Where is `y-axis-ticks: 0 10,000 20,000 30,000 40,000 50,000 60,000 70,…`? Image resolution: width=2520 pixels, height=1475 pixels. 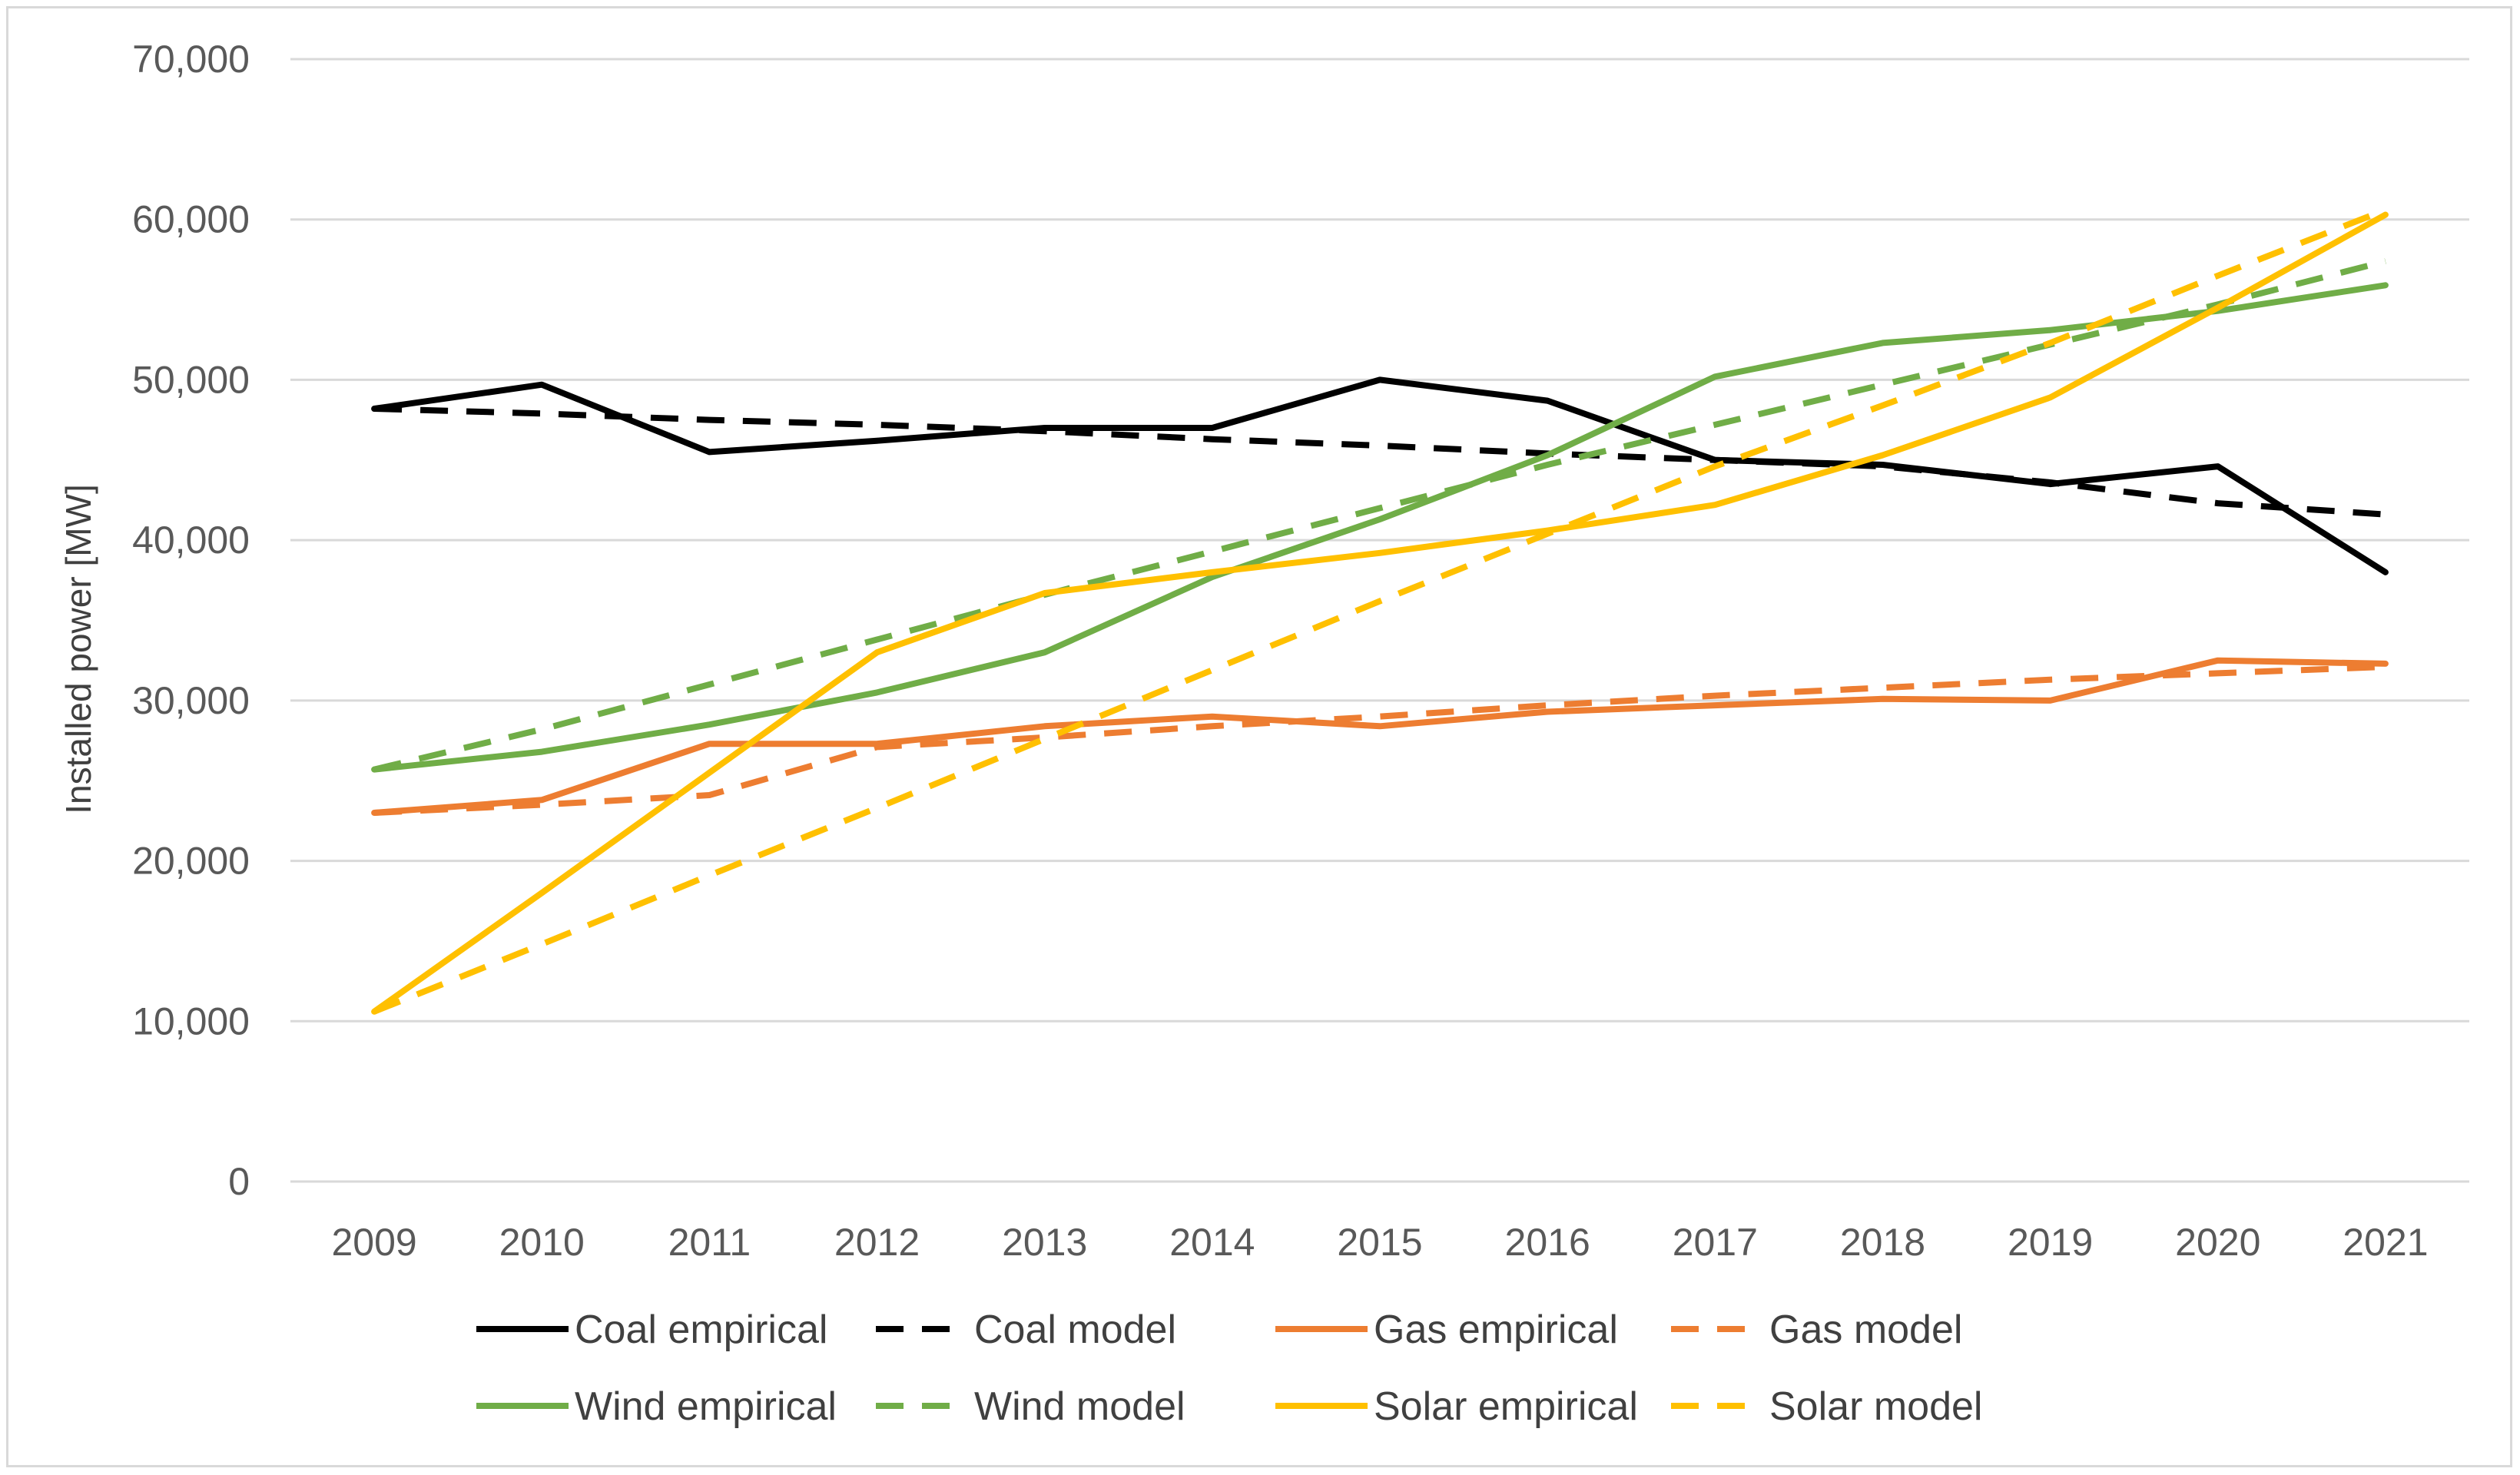
y-axis-ticks: 0 10,000 20,000 30,000 40,000 50,000 60,000 70,… is located at coordinates (191, 620).